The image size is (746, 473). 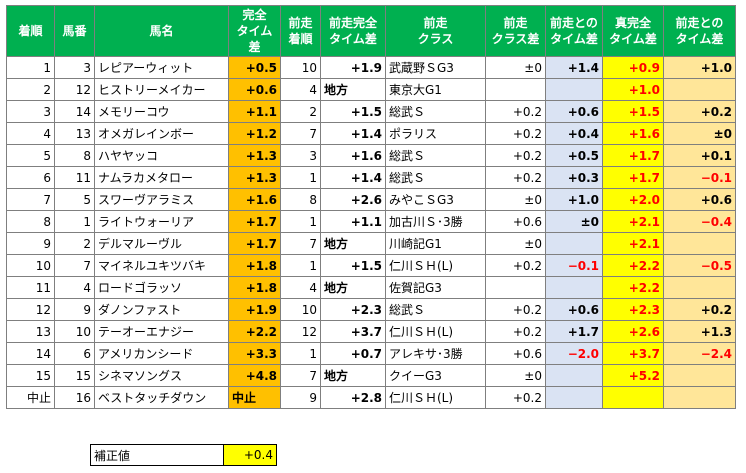 What do you see at coordinates (699, 155) in the screenshot?
I see `cell-true-prev-delta: +0.1` at bounding box center [699, 155].